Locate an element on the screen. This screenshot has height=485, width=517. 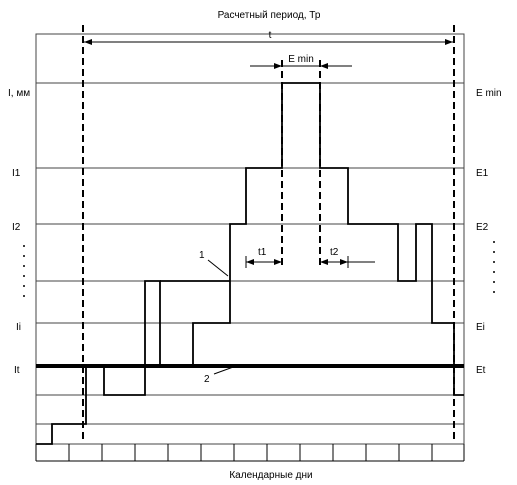
level-label-ii: Ii is located at coordinates (18, 327).